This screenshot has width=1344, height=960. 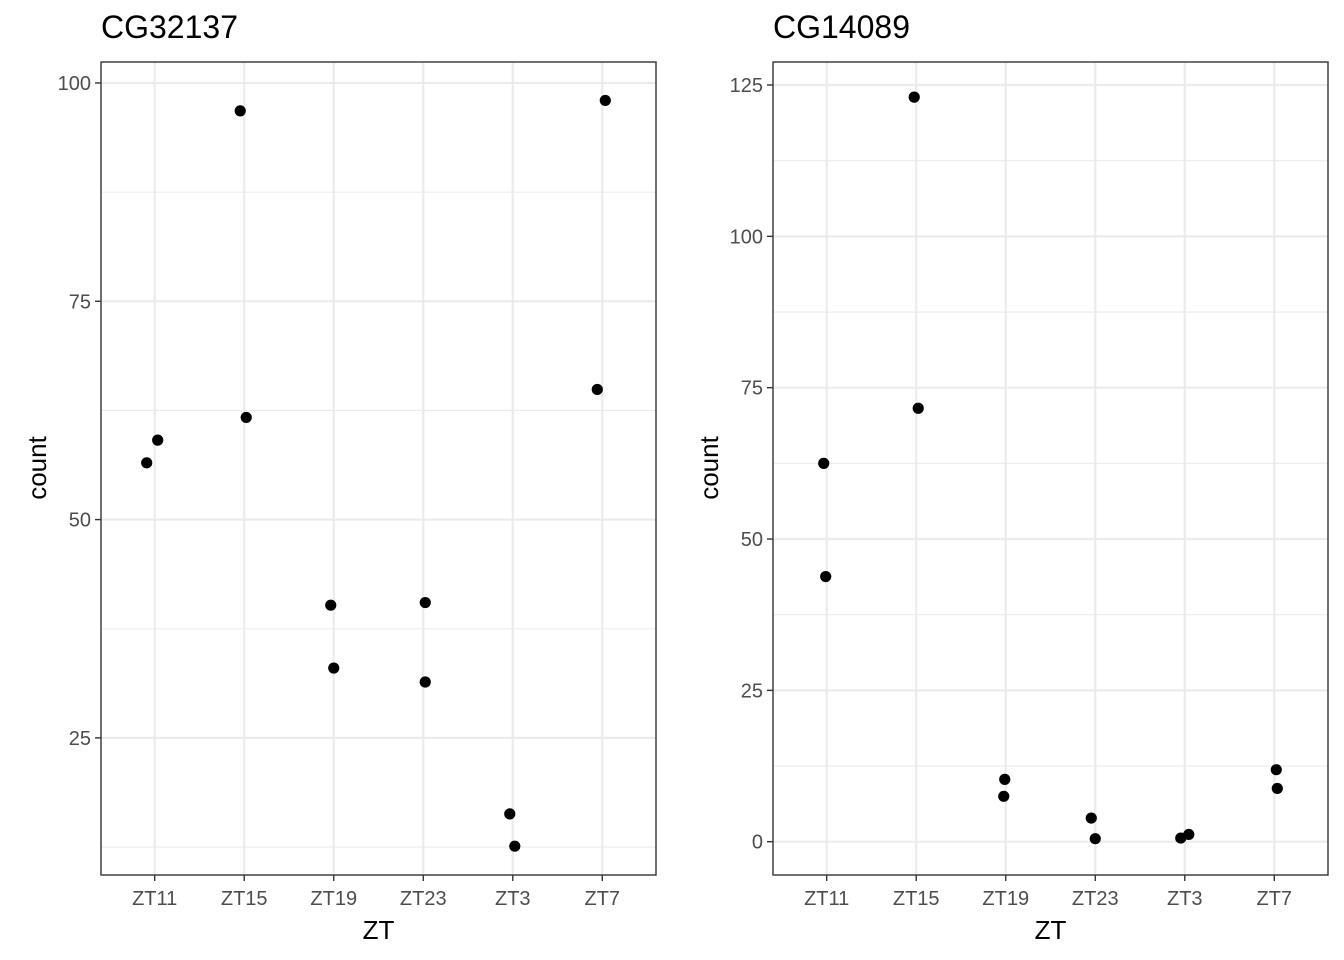 What do you see at coordinates (746, 86) in the screenshot?
I see `y-tick-label: 125` at bounding box center [746, 86].